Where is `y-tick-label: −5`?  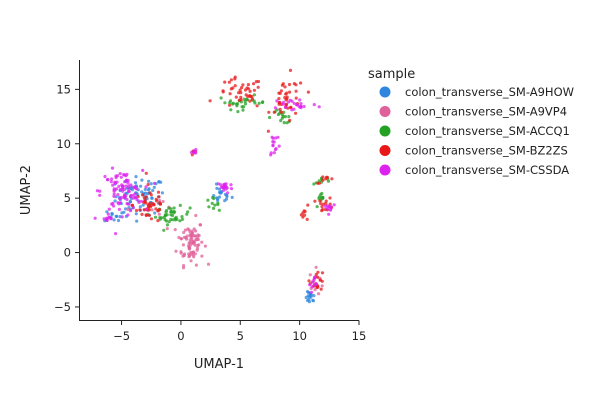 y-tick-label: −5 is located at coordinates (62, 307).